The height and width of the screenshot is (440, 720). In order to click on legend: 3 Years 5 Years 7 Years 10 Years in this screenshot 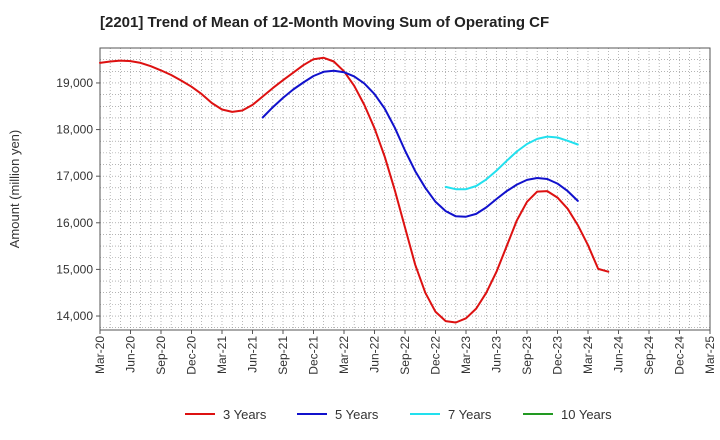, I will do `click(398, 414)`.